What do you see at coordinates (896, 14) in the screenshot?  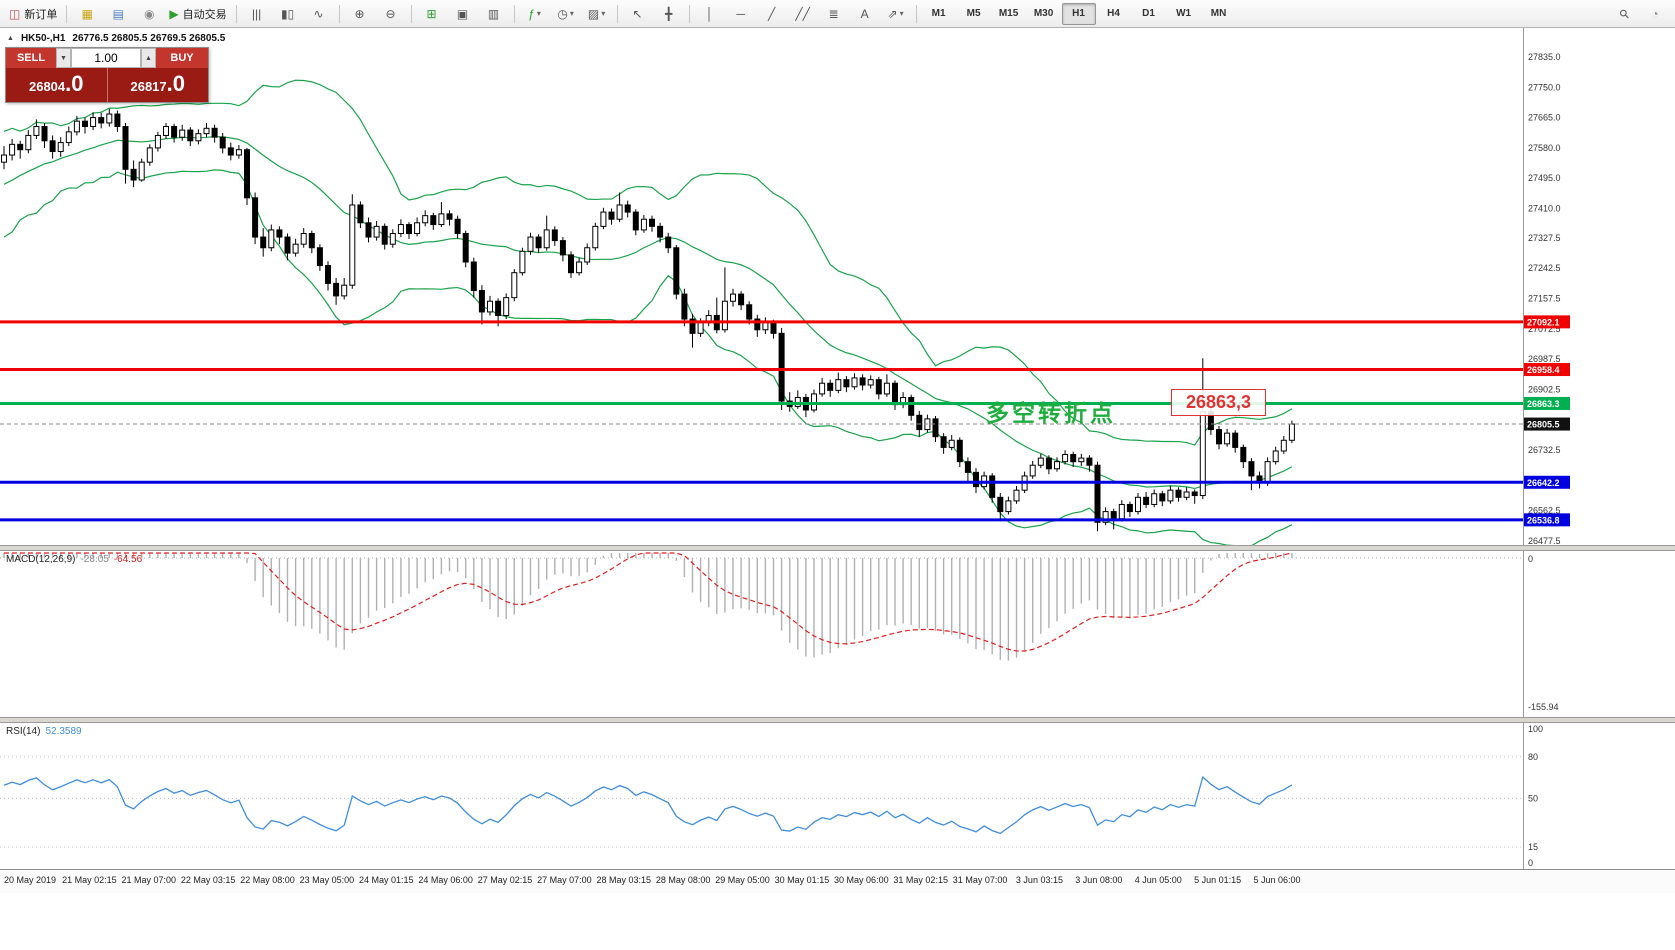 I see `arrows-icon: ⇗ ▾` at bounding box center [896, 14].